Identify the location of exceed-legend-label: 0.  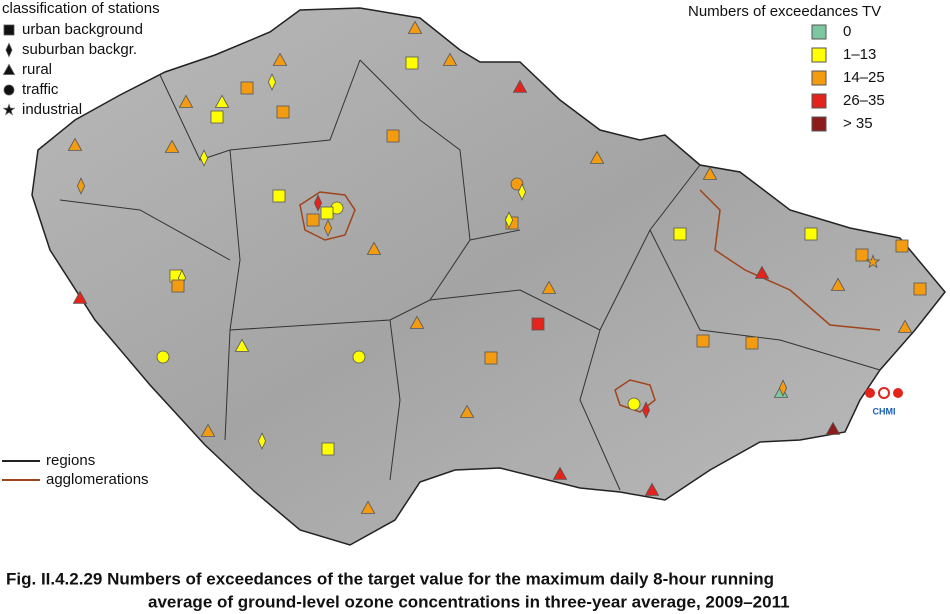
(847, 31).